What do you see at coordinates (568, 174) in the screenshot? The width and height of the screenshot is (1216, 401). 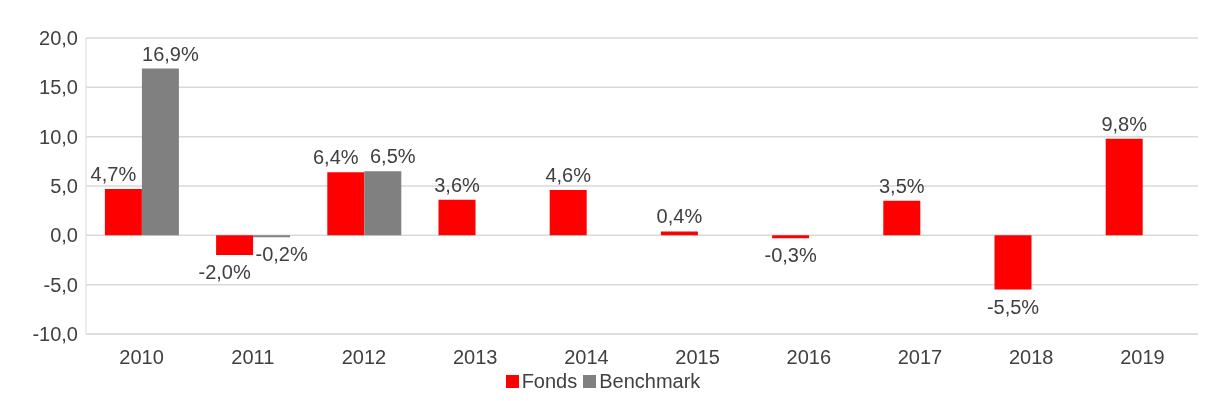 I see `data-label: 4,6%` at bounding box center [568, 174].